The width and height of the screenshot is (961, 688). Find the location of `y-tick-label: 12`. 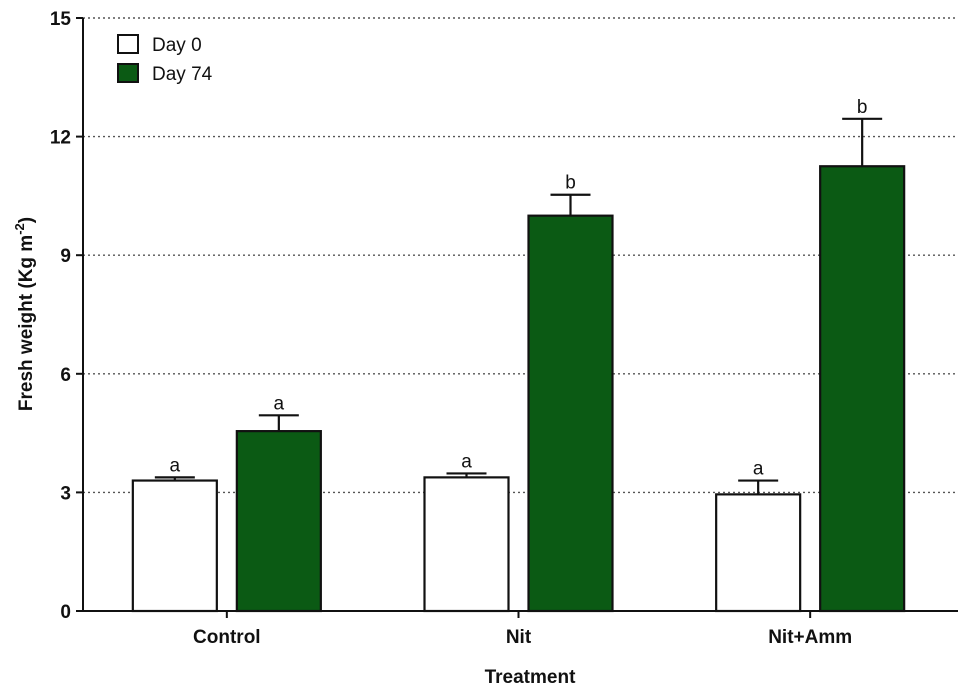

y-tick-label: 12 is located at coordinates (60, 138).